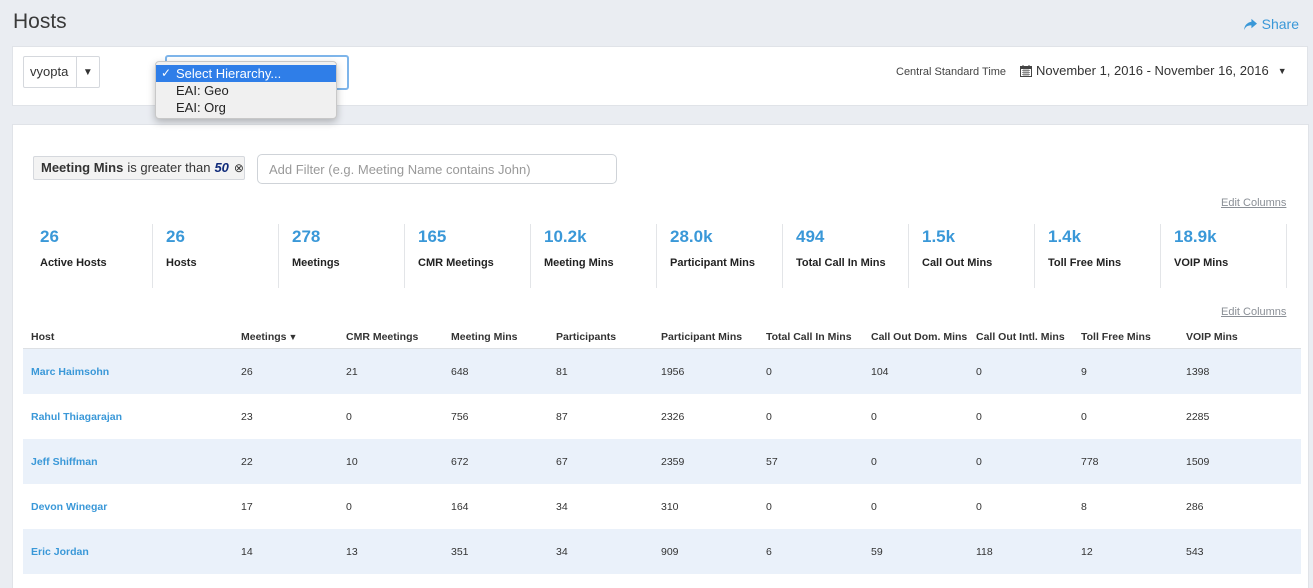 The width and height of the screenshot is (1313, 588). Describe the element at coordinates (77, 416) in the screenshot. I see `host-link: Rahul Thiagarajan` at that location.